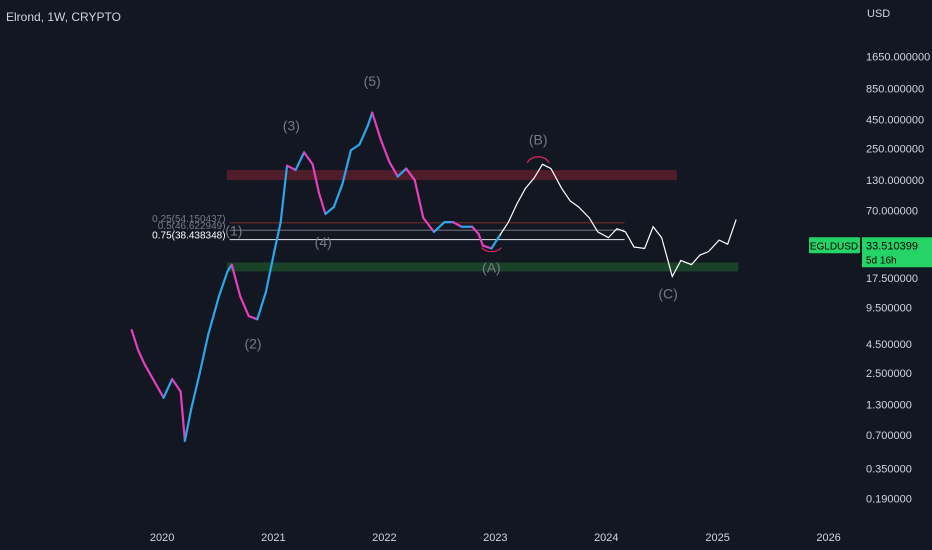  I want to click on fib-label: 0.25(54.150437), so click(188, 219).